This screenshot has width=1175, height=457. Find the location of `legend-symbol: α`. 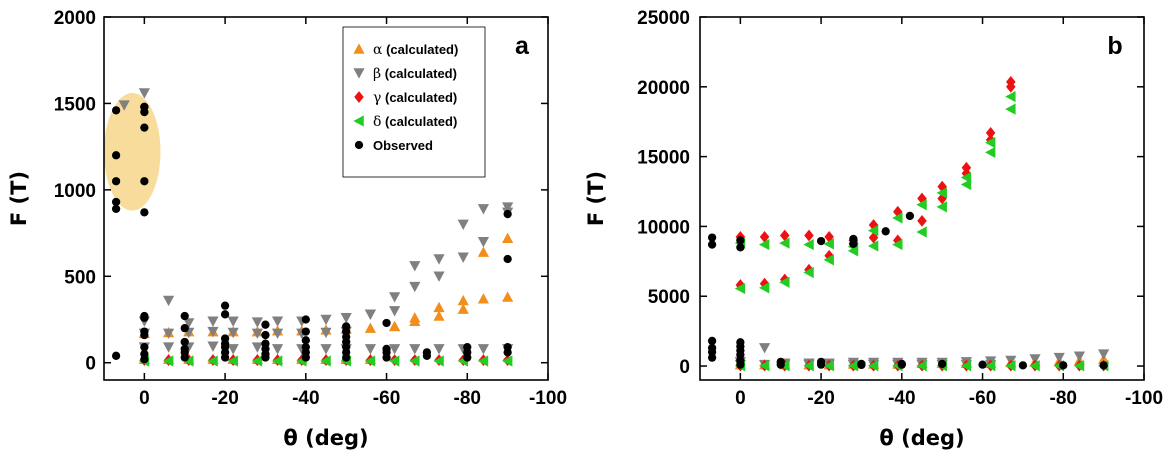

legend-symbol: α is located at coordinates (378, 50).